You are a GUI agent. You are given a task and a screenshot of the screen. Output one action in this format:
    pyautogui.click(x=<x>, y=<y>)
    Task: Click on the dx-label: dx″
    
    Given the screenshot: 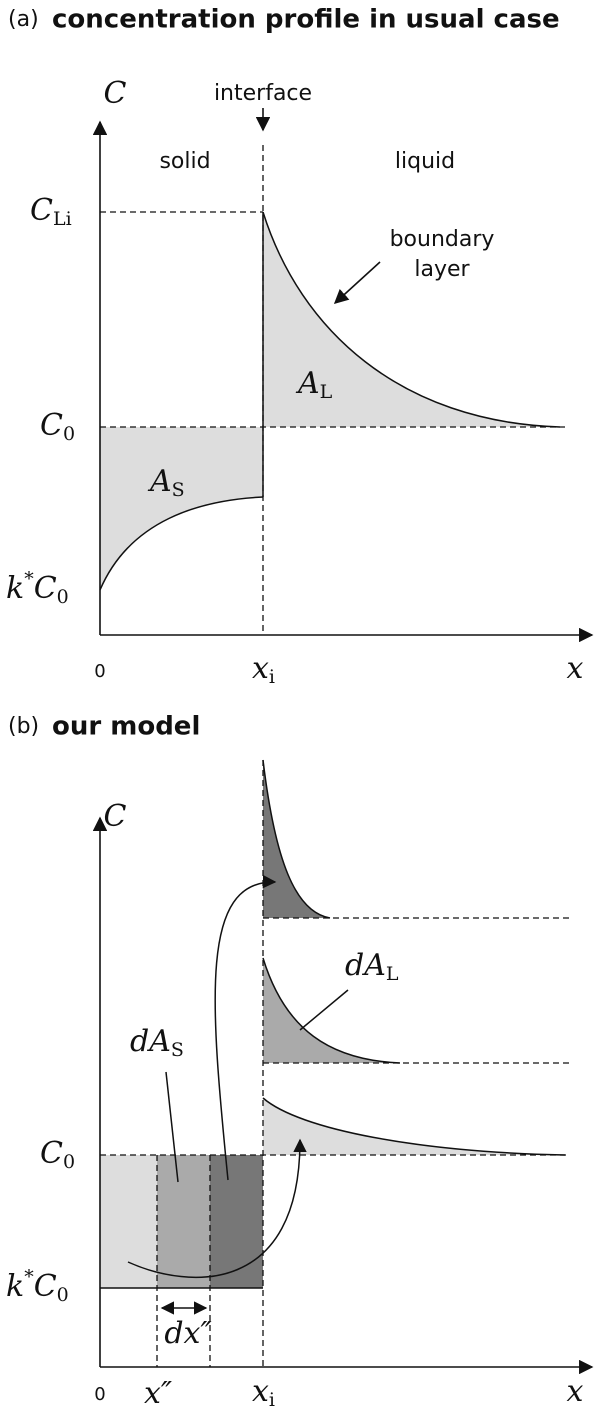 What is the action you would take?
    pyautogui.click(x=188, y=1333)
    